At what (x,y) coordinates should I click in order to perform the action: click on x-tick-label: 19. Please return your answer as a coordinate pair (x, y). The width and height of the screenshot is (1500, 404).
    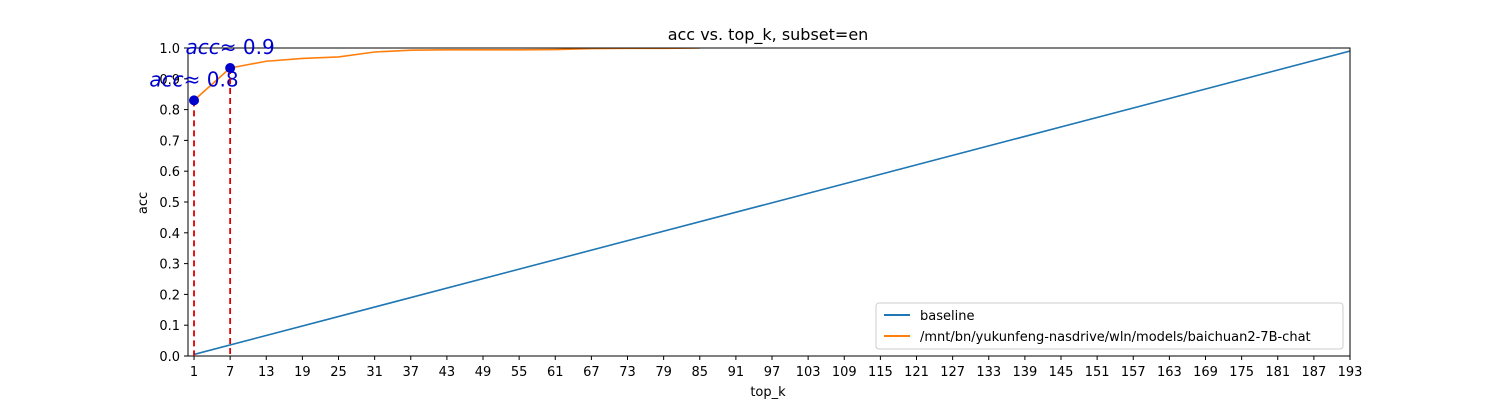
    Looking at the image, I should click on (302, 372).